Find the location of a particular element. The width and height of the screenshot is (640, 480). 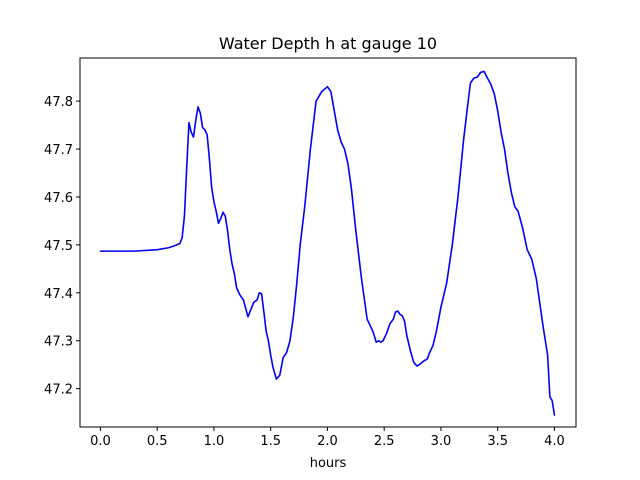

x-tick-label: 0.0 is located at coordinates (100, 441).